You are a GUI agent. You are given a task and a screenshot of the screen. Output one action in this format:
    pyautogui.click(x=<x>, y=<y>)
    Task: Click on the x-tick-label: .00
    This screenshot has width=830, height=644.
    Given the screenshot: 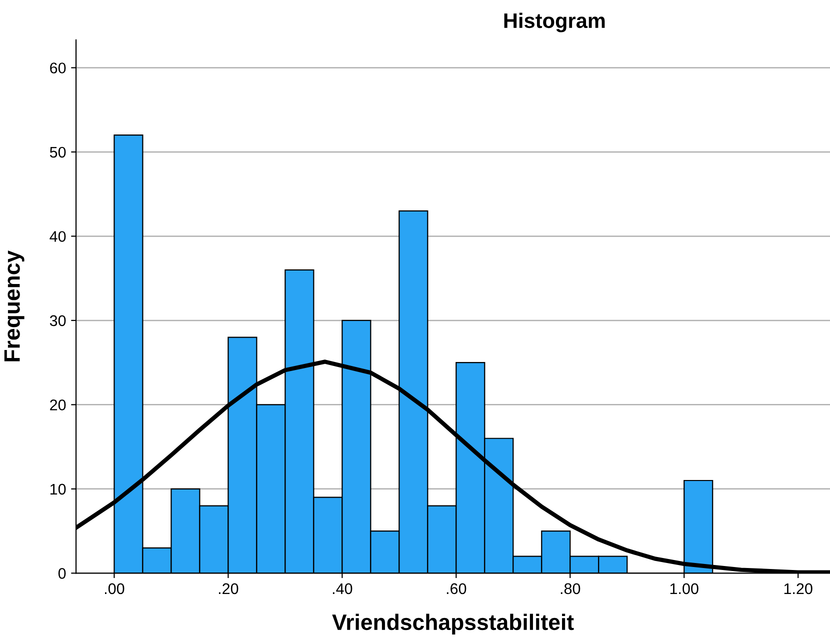 What is the action you would take?
    pyautogui.click(x=114, y=588)
    